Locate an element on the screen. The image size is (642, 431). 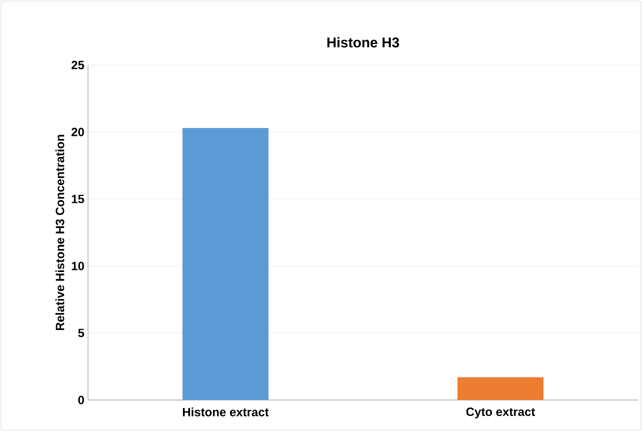
y-tick-label: 0 is located at coordinates (81, 400).